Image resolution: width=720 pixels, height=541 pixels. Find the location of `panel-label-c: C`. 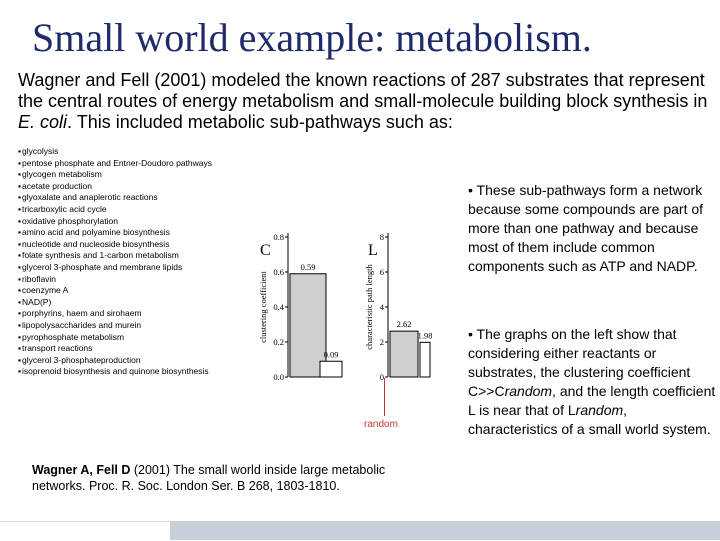

panel-label-c: C is located at coordinates (265, 250).